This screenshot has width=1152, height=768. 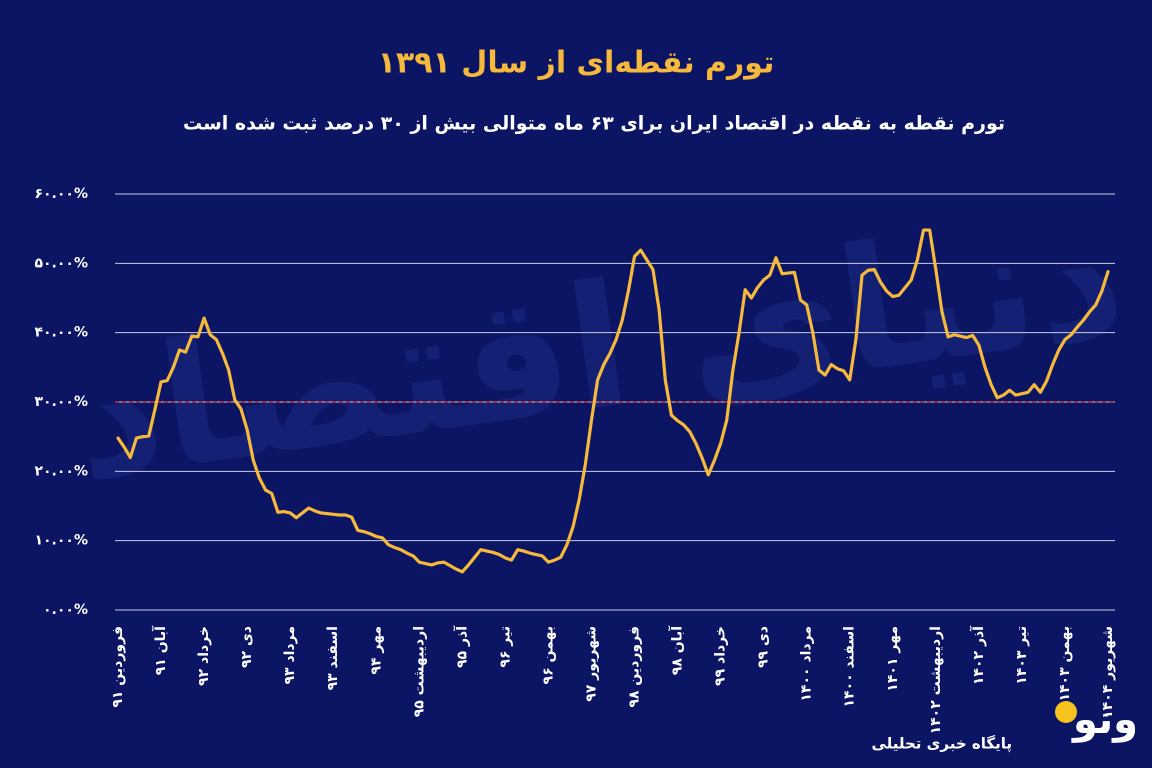 What do you see at coordinates (61, 333) in the screenshot?
I see `y-tick-label: ۴۰.۰۰%` at bounding box center [61, 333].